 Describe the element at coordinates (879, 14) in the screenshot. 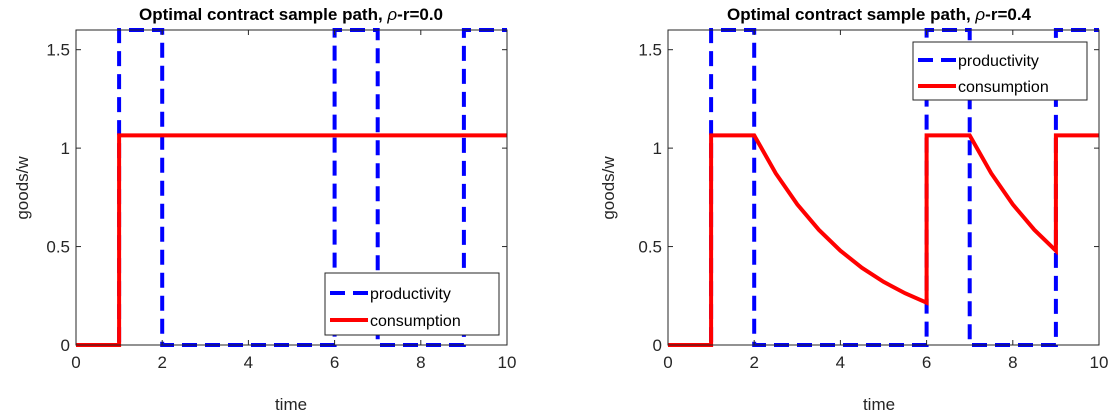

I see `chart-title: Optimal contract sample path, ρ-r=0.4` at that location.